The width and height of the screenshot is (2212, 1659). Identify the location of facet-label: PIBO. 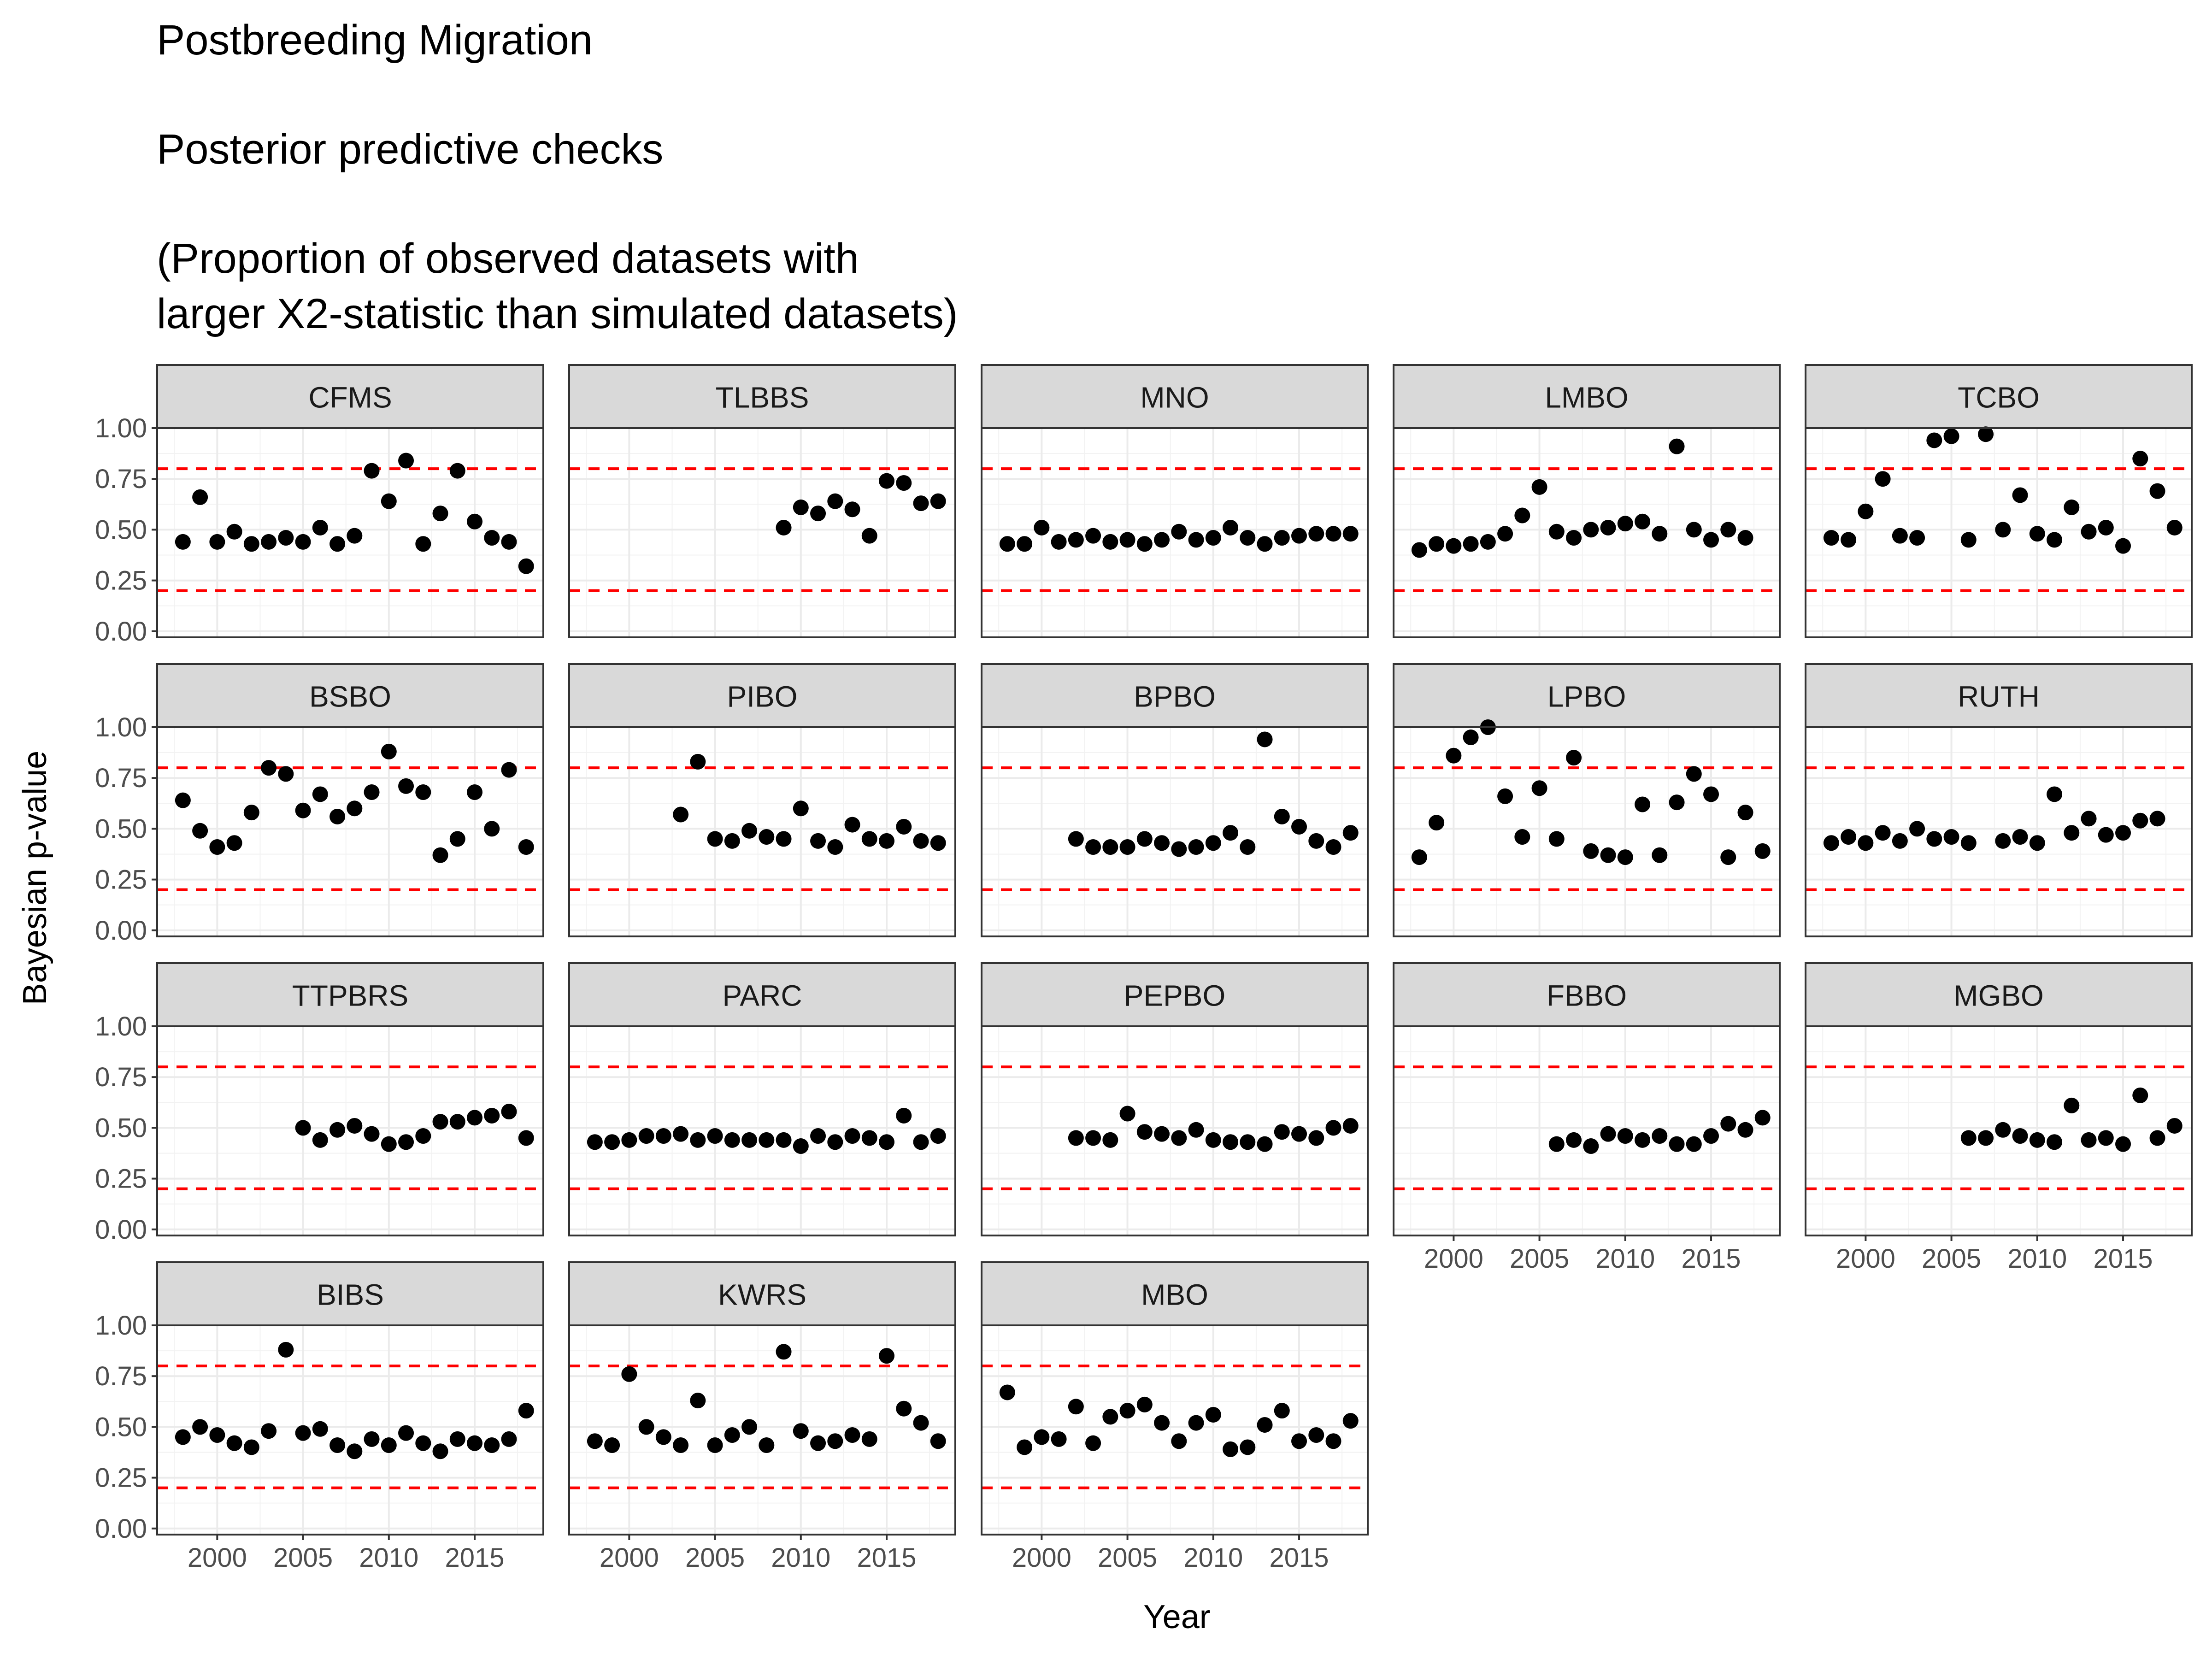
(762, 696).